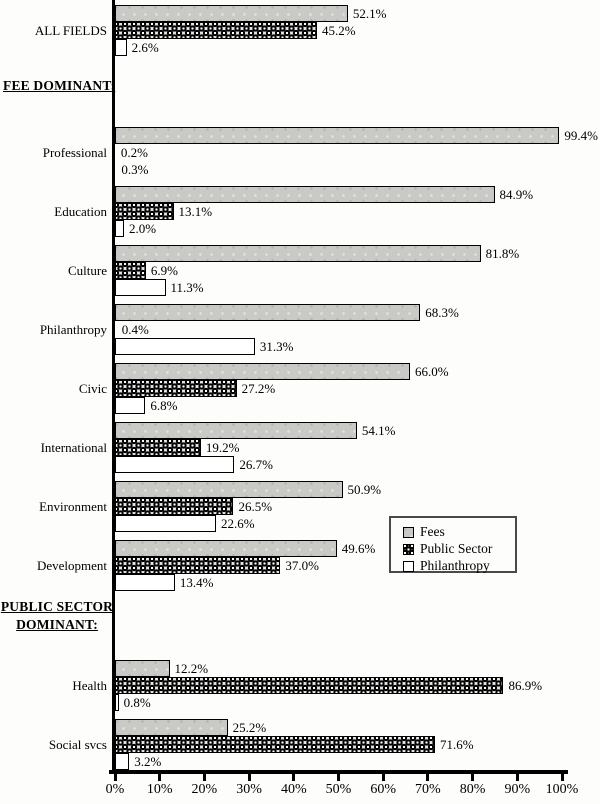  Describe the element at coordinates (472, 789) in the screenshot. I see `x-axis-tick-label: 80%` at that location.